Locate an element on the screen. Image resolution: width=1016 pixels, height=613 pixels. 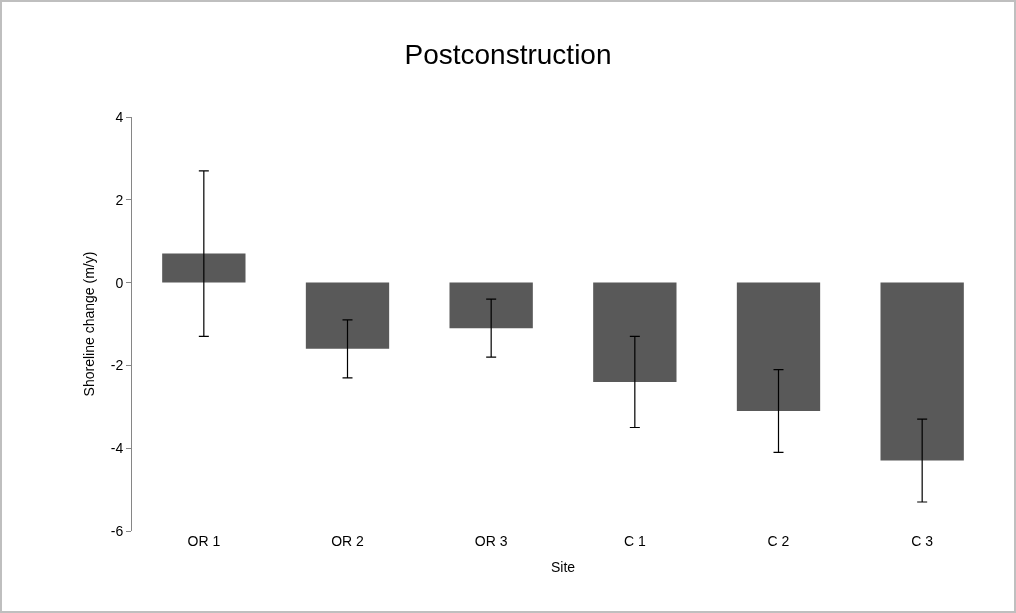
chart-title: Postconstruction is located at coordinates (508, 55).